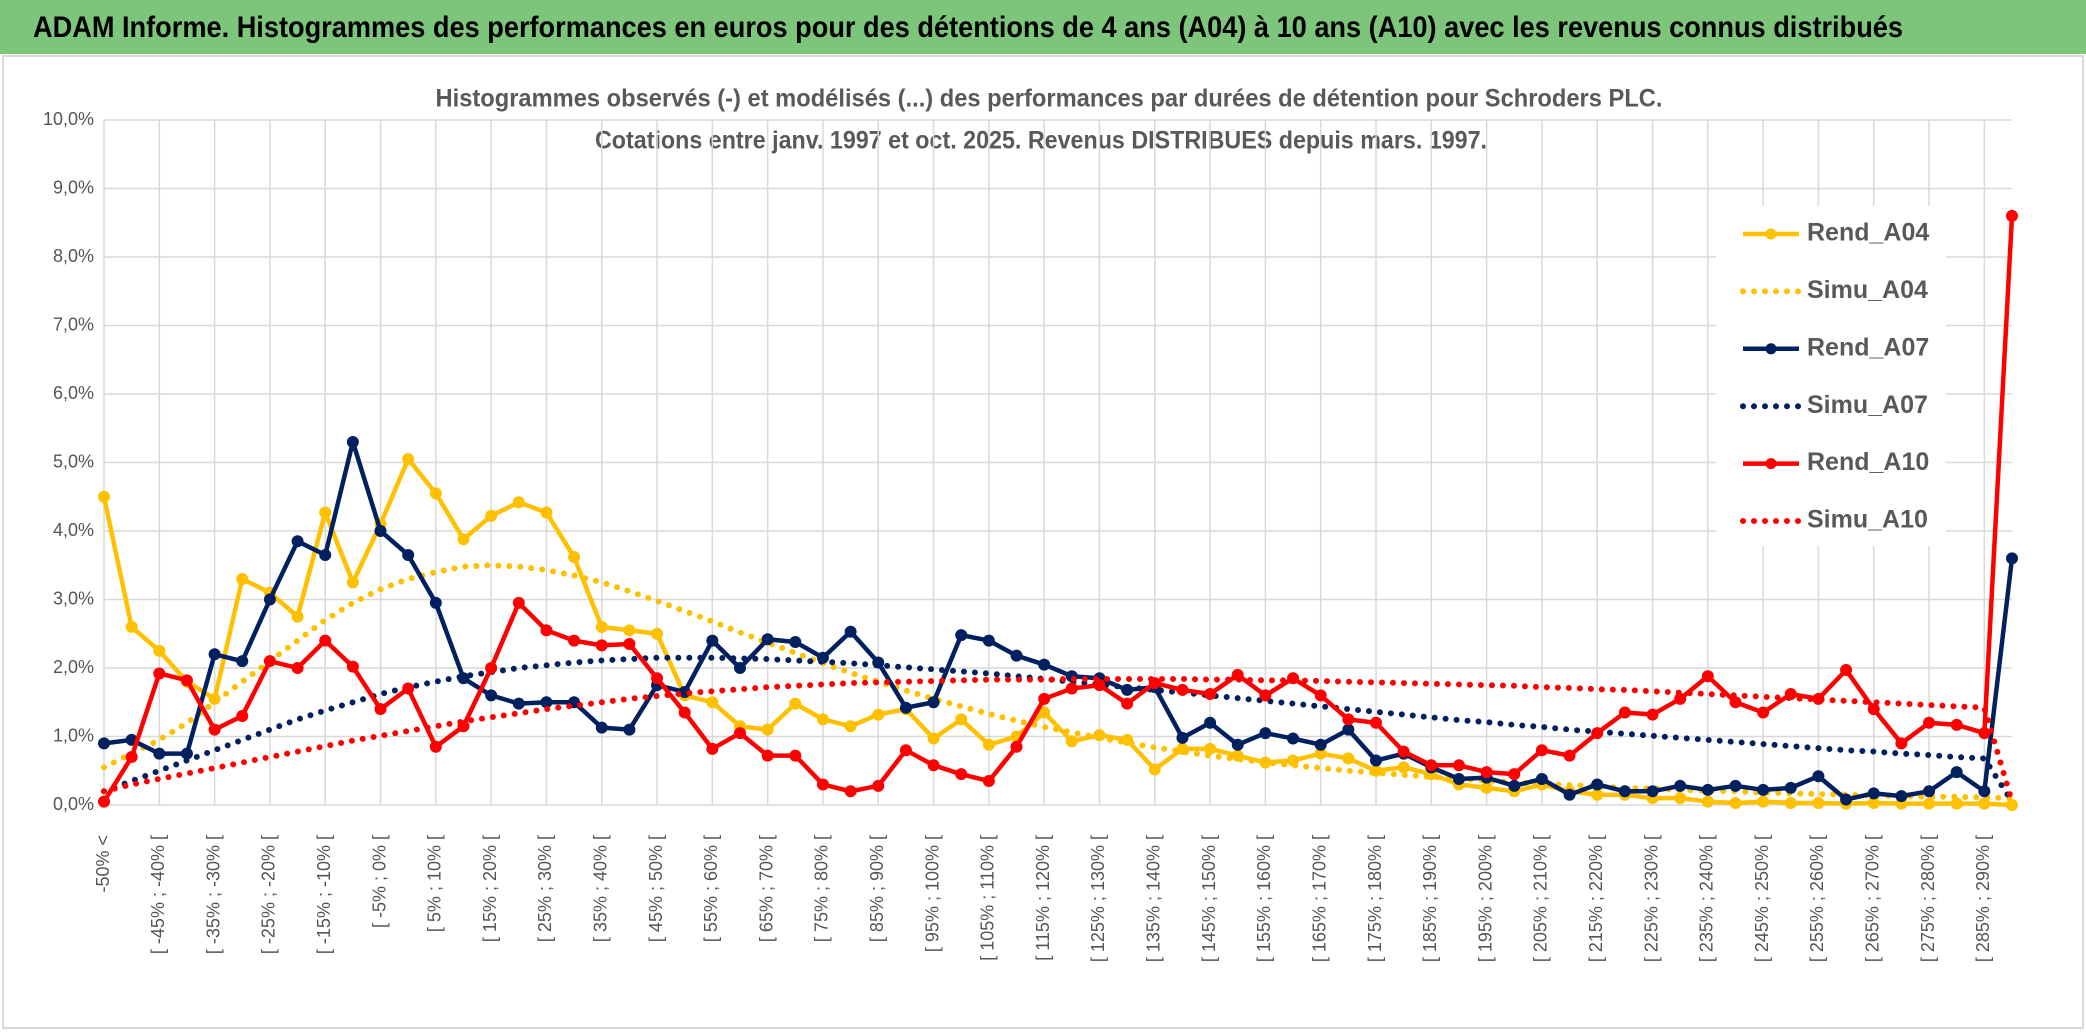 This screenshot has width=2086, height=1033. What do you see at coordinates (1264, 898) in the screenshot?
I see `x-tick-label: [ 155% ; 160% [` at bounding box center [1264, 898].